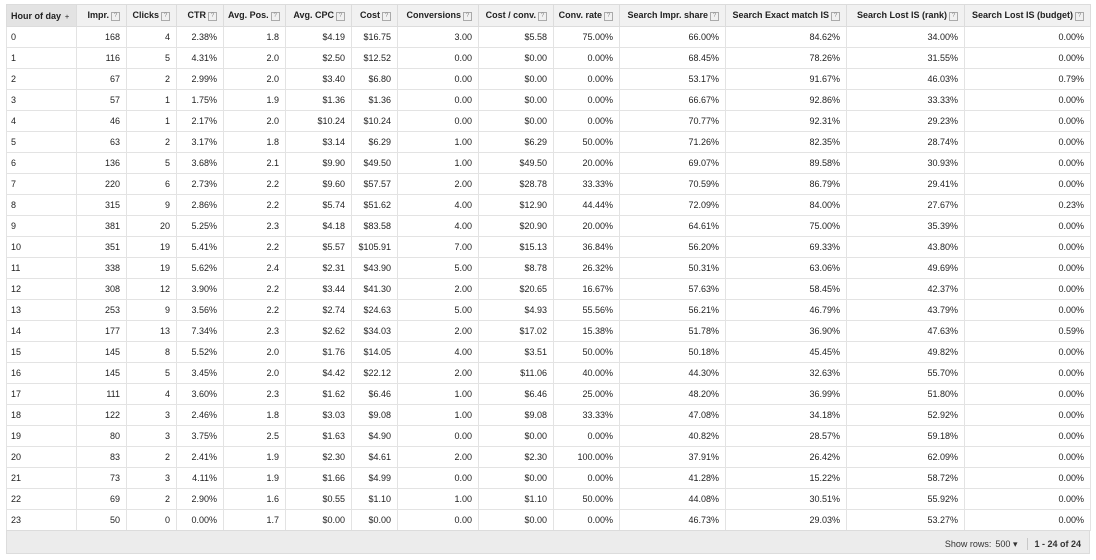  Describe the element at coordinates (318, 37) in the screenshot. I see `table-cell: $4.19` at that location.